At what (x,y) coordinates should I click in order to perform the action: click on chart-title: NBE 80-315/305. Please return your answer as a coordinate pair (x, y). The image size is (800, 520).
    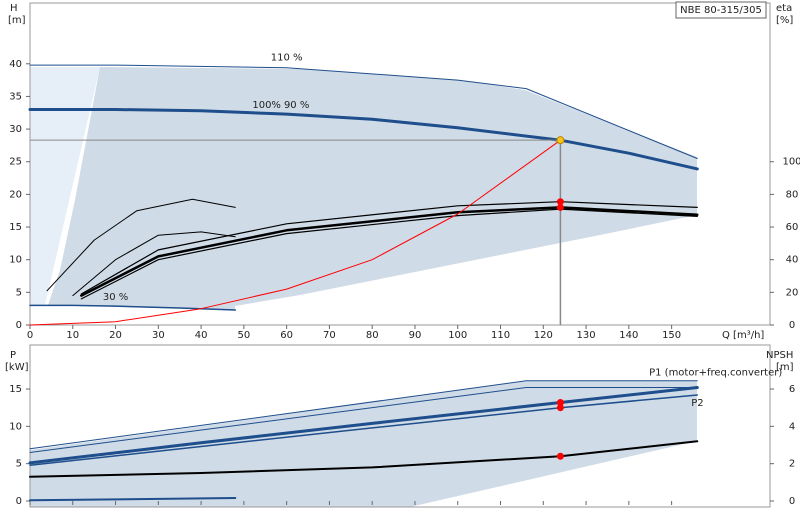
    Looking at the image, I should click on (721, 10).